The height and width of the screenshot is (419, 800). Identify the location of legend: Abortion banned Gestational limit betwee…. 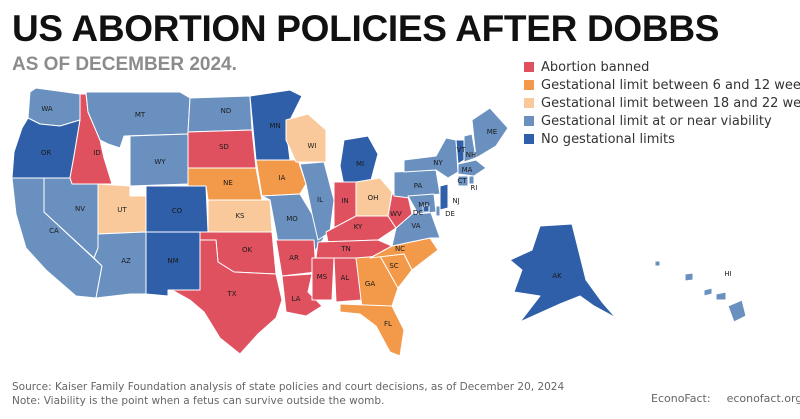
(662, 103).